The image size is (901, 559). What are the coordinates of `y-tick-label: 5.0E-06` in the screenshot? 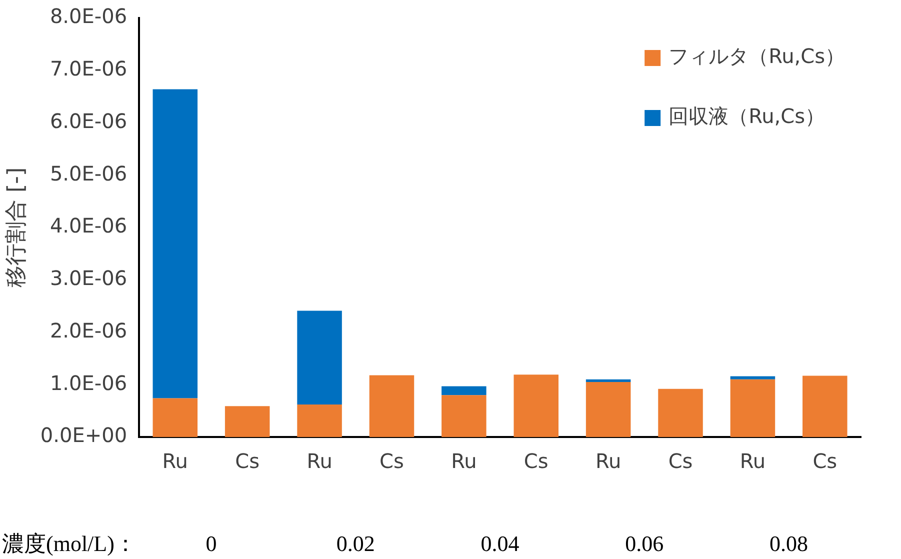 It's located at (89, 173).